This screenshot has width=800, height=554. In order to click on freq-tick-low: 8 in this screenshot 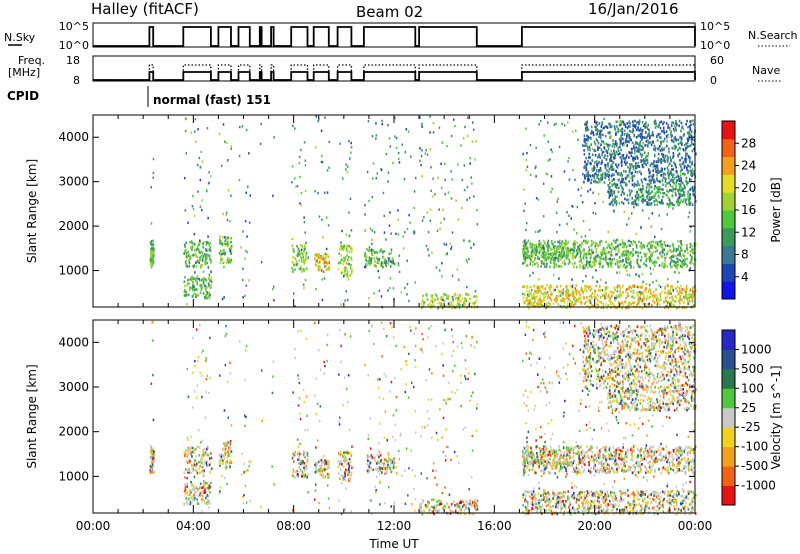, I will do `click(76, 80)`.